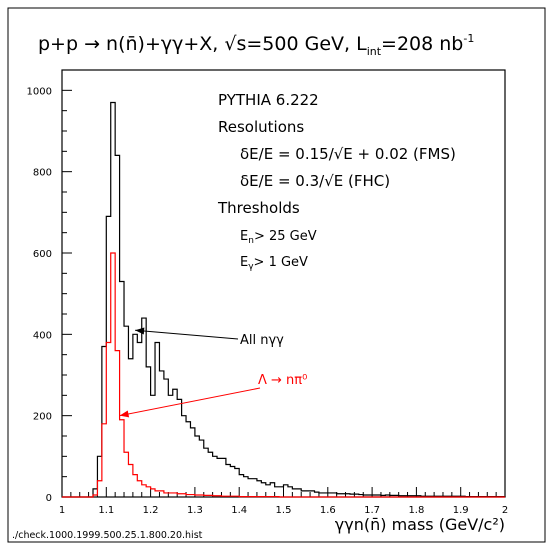  What do you see at coordinates (468, 38) in the screenshot?
I see `chart-title-sup: -1` at bounding box center [468, 38].